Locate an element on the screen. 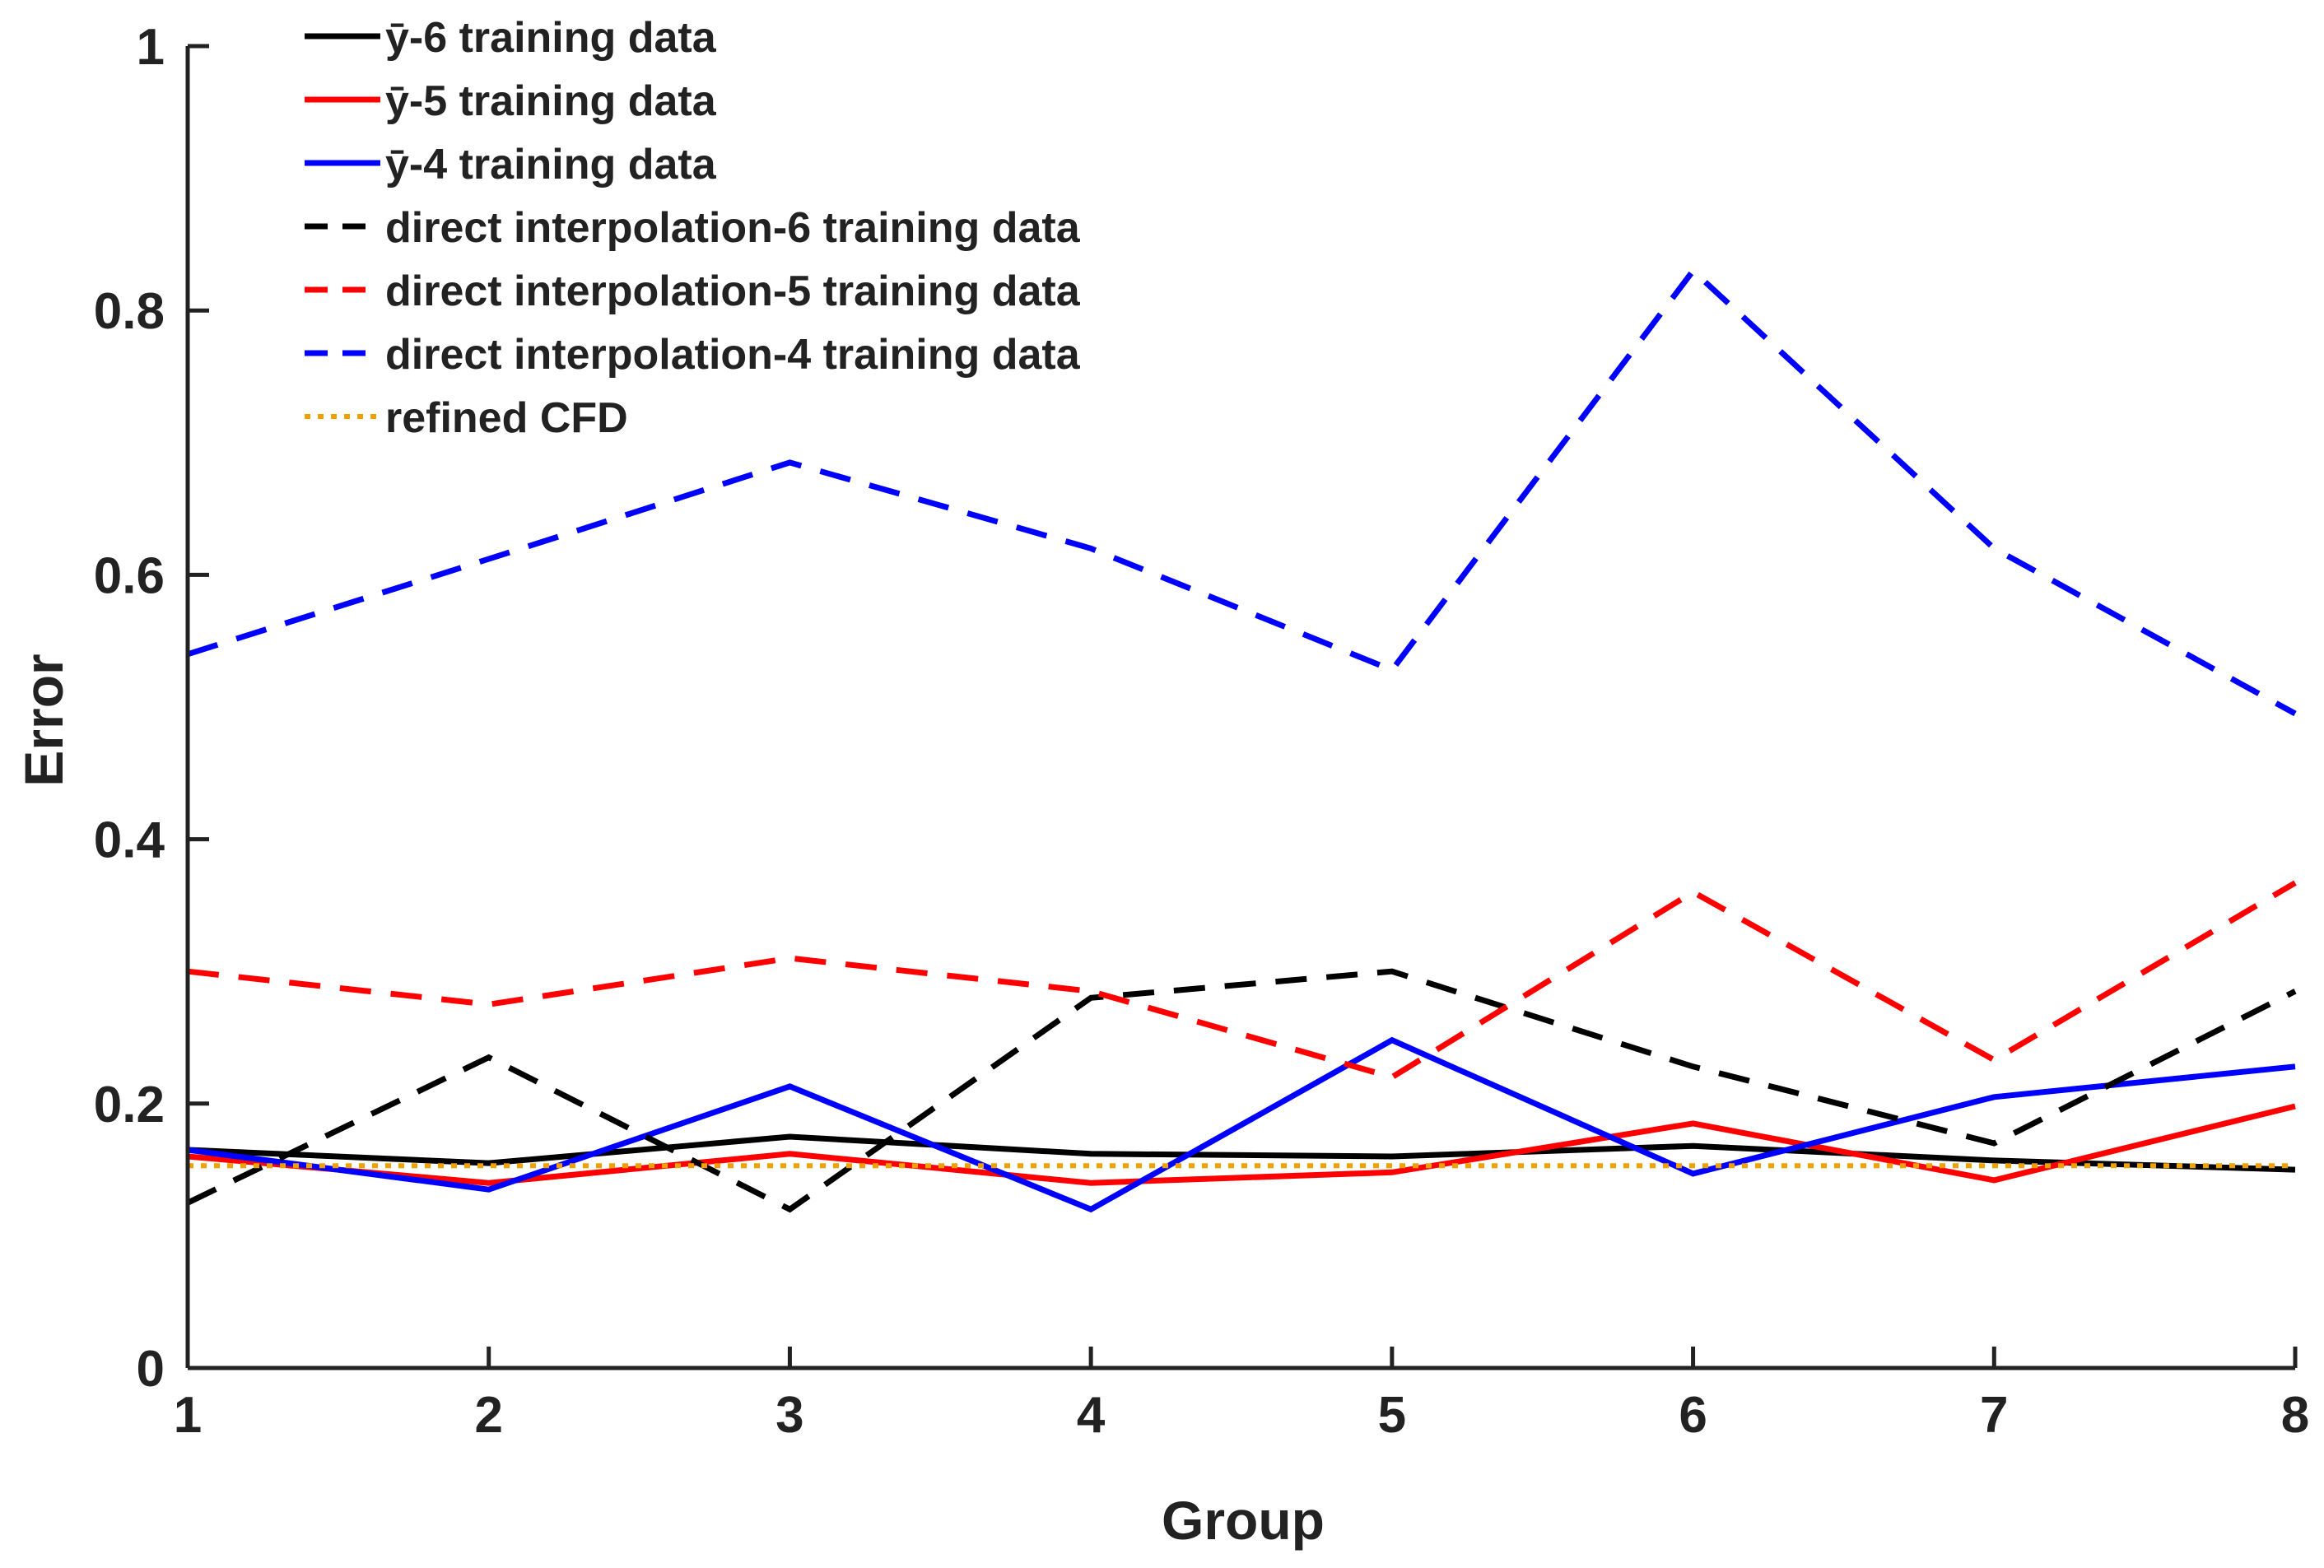 The width and height of the screenshot is (2324, 1568). legend-label-1: ȳ-6 training data is located at coordinates (551, 38).